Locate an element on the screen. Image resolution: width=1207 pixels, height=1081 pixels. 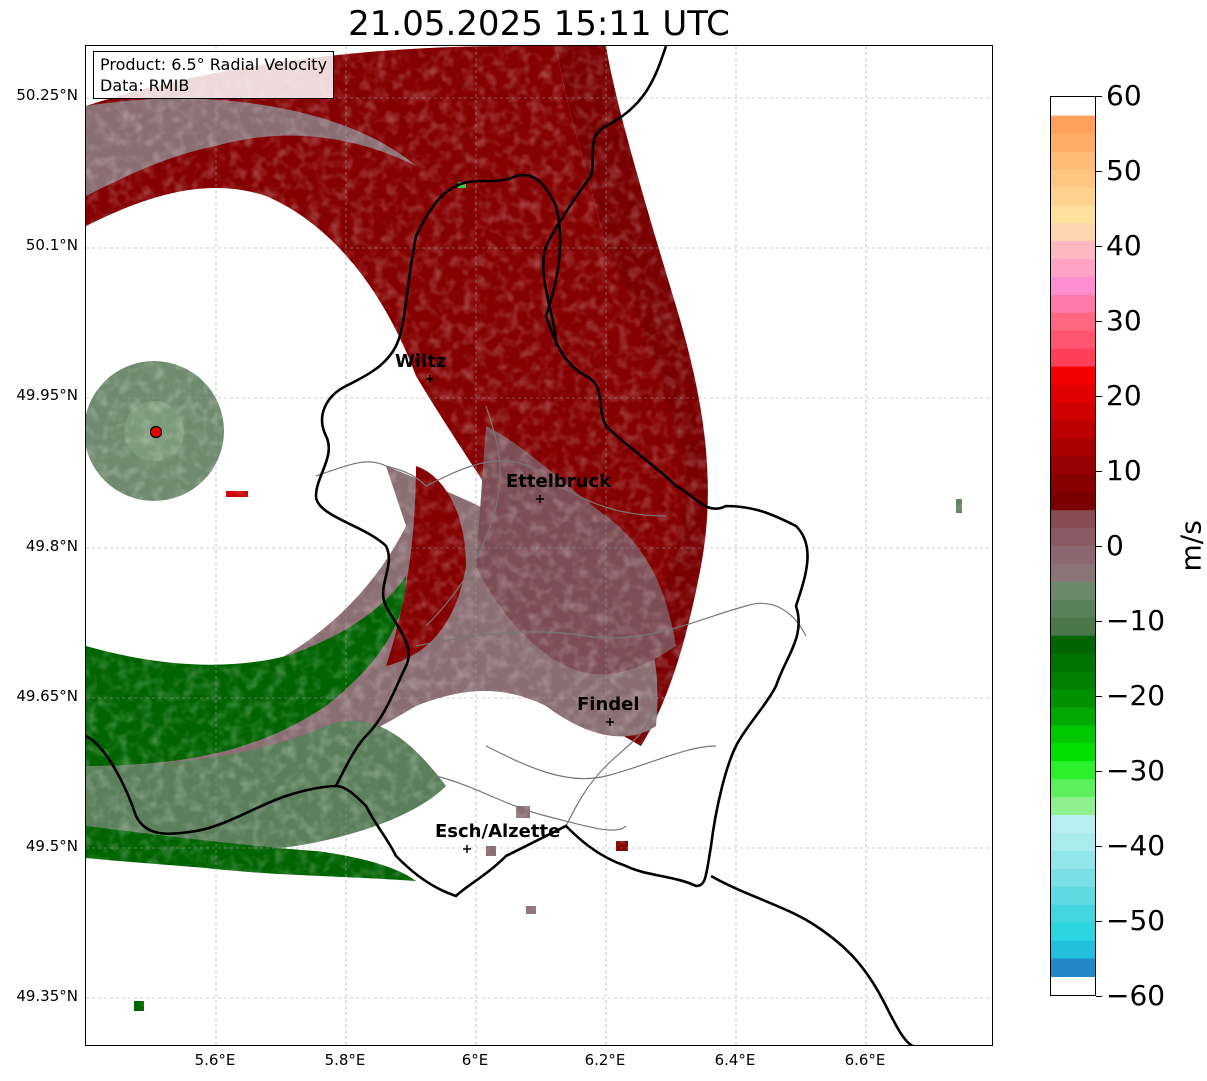
belgium-france-border is located at coordinates (211, 785).